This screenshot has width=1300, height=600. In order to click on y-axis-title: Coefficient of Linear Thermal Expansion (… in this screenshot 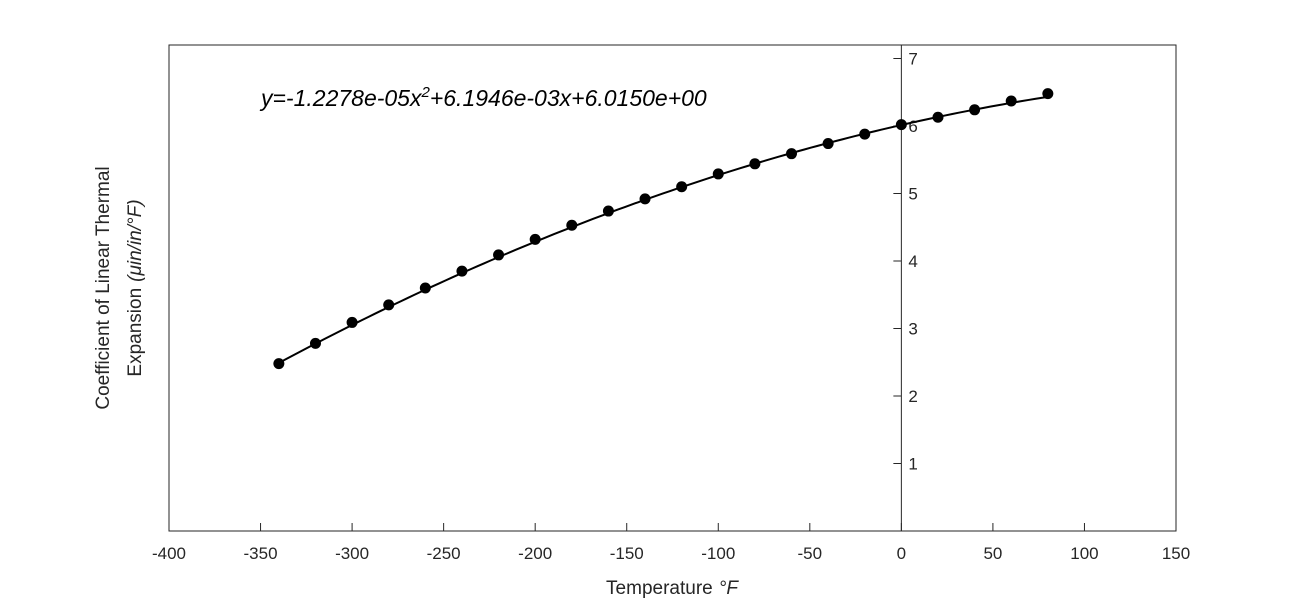, I will do `click(119, 287)`.